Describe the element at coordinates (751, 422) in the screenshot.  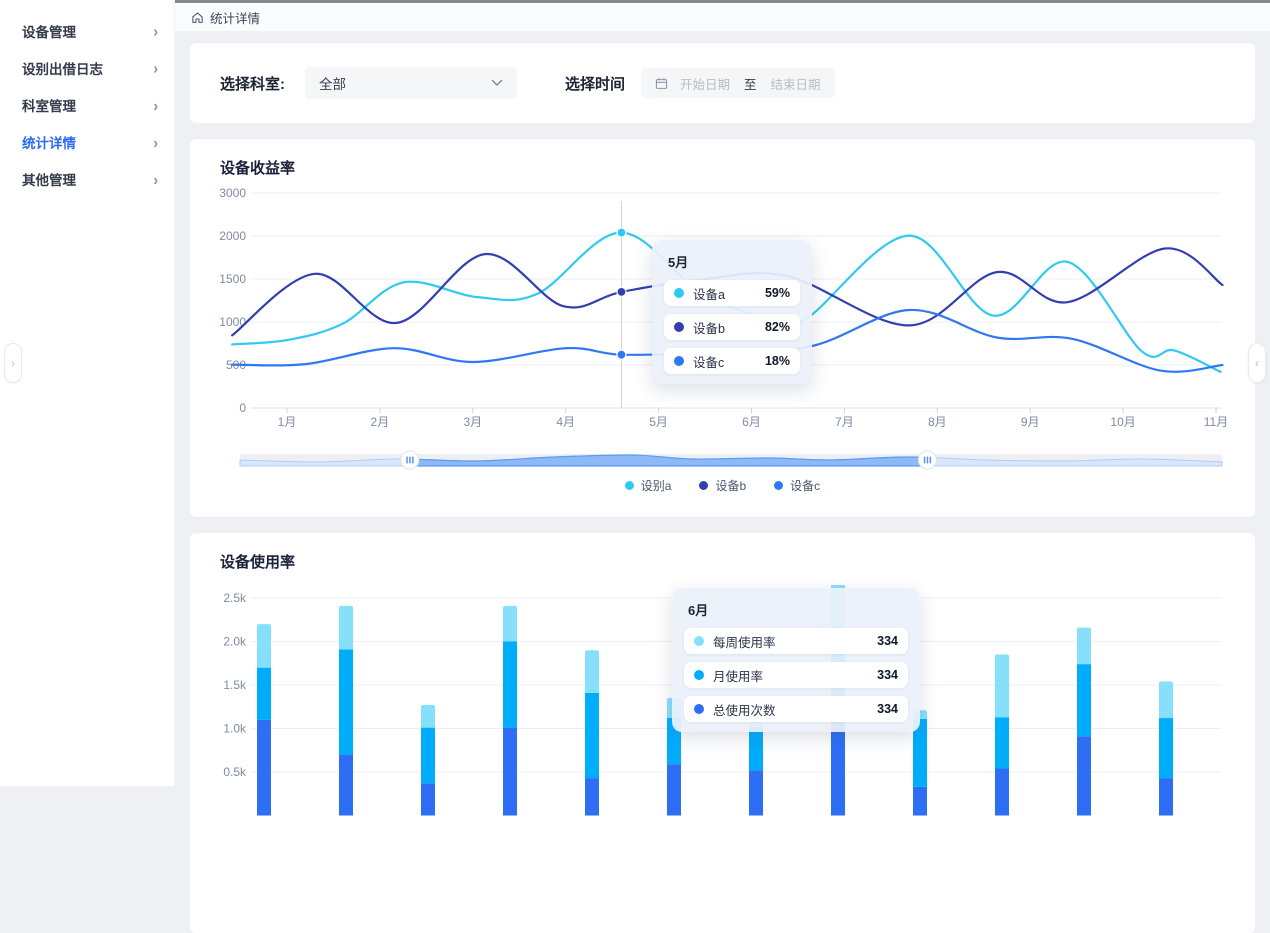
I see `svg-text: 6月` at that location.